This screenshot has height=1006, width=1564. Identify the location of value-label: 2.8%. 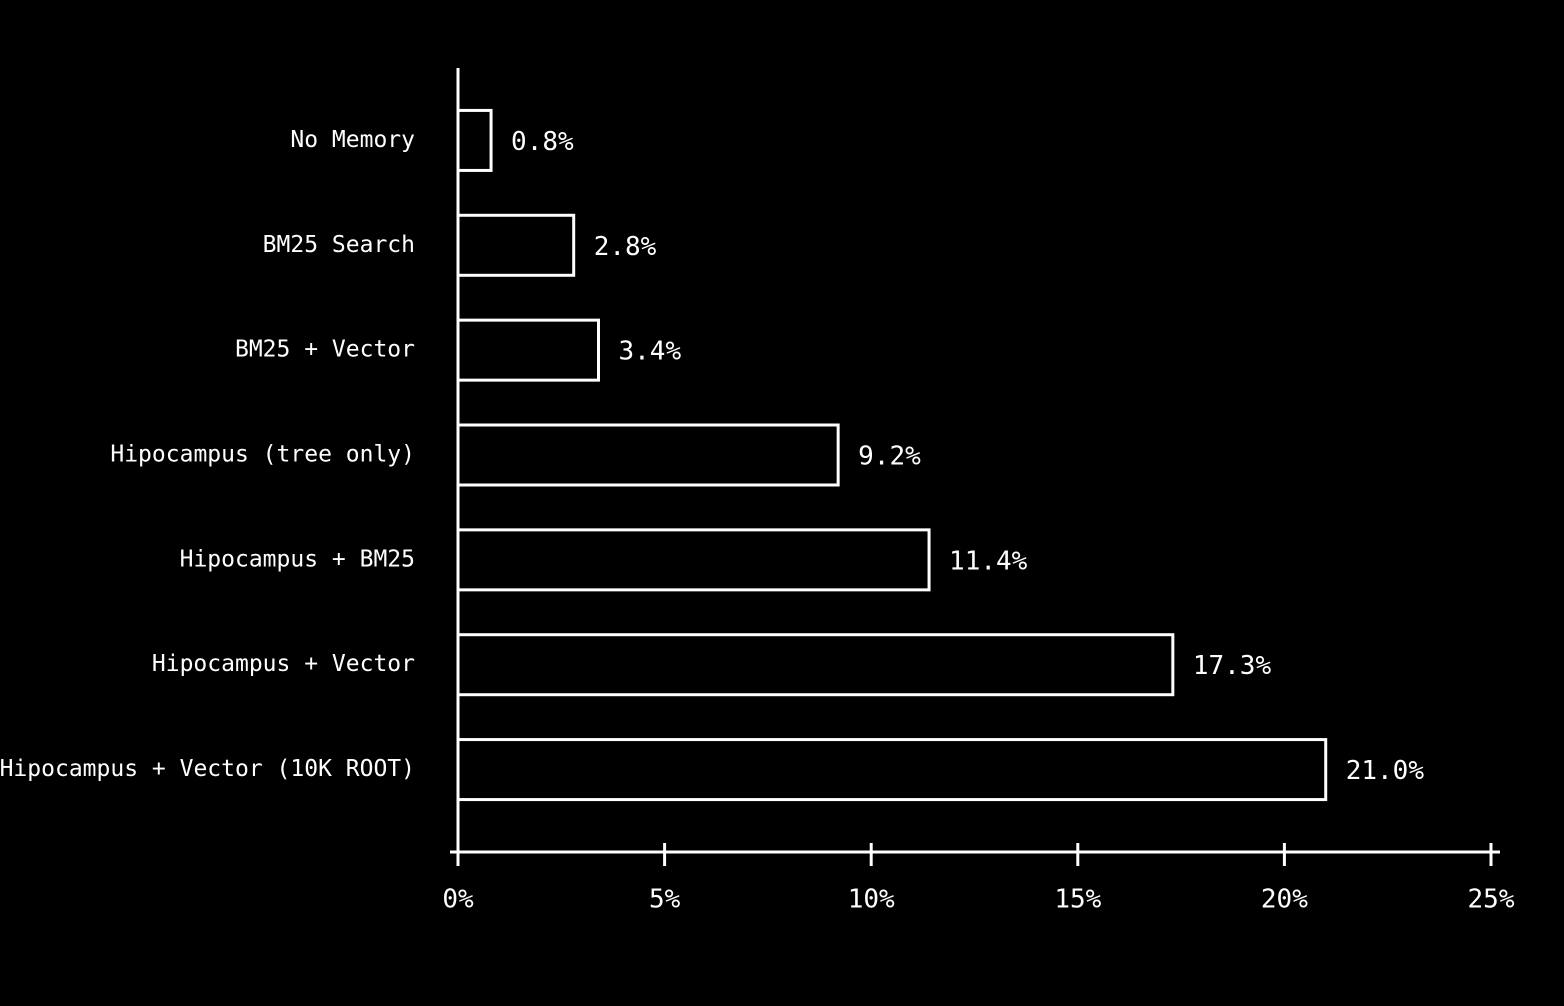
(625, 247).